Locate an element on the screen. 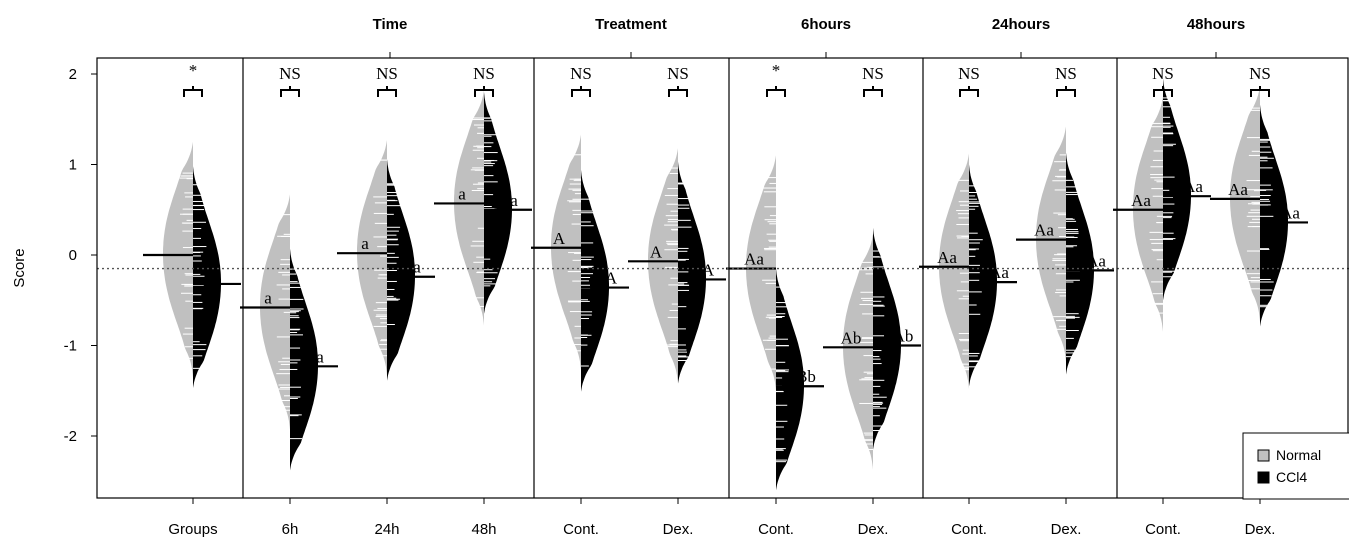 This screenshot has width=1349, height=543. bean-3-0-sig-bracket is located at coordinates (776, 91).